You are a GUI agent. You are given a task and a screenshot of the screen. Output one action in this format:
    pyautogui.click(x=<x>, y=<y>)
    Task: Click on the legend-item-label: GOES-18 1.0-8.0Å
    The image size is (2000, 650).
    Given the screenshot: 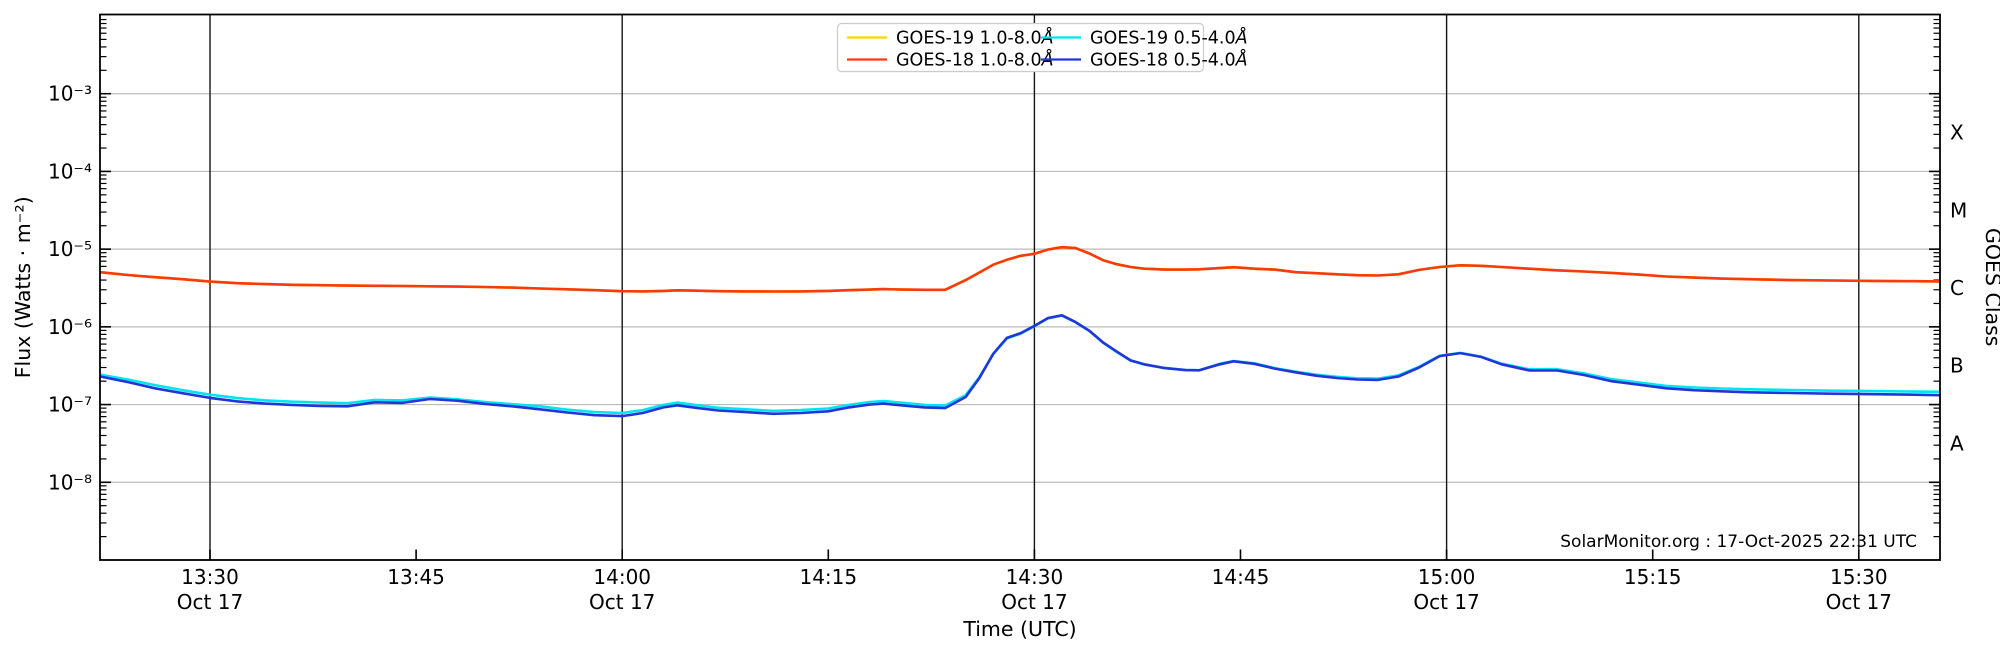 What is the action you would take?
    pyautogui.click(x=975, y=60)
    